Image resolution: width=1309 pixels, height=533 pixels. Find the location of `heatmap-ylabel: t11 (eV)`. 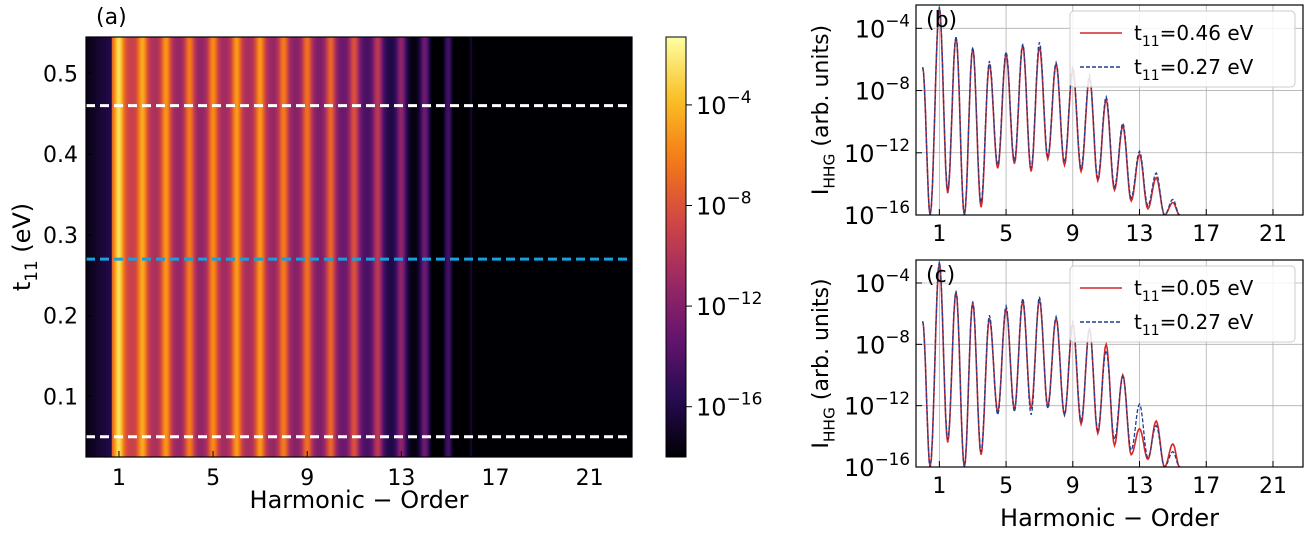

heatmap-ylabel: t11 (eV) is located at coordinates (24, 247).